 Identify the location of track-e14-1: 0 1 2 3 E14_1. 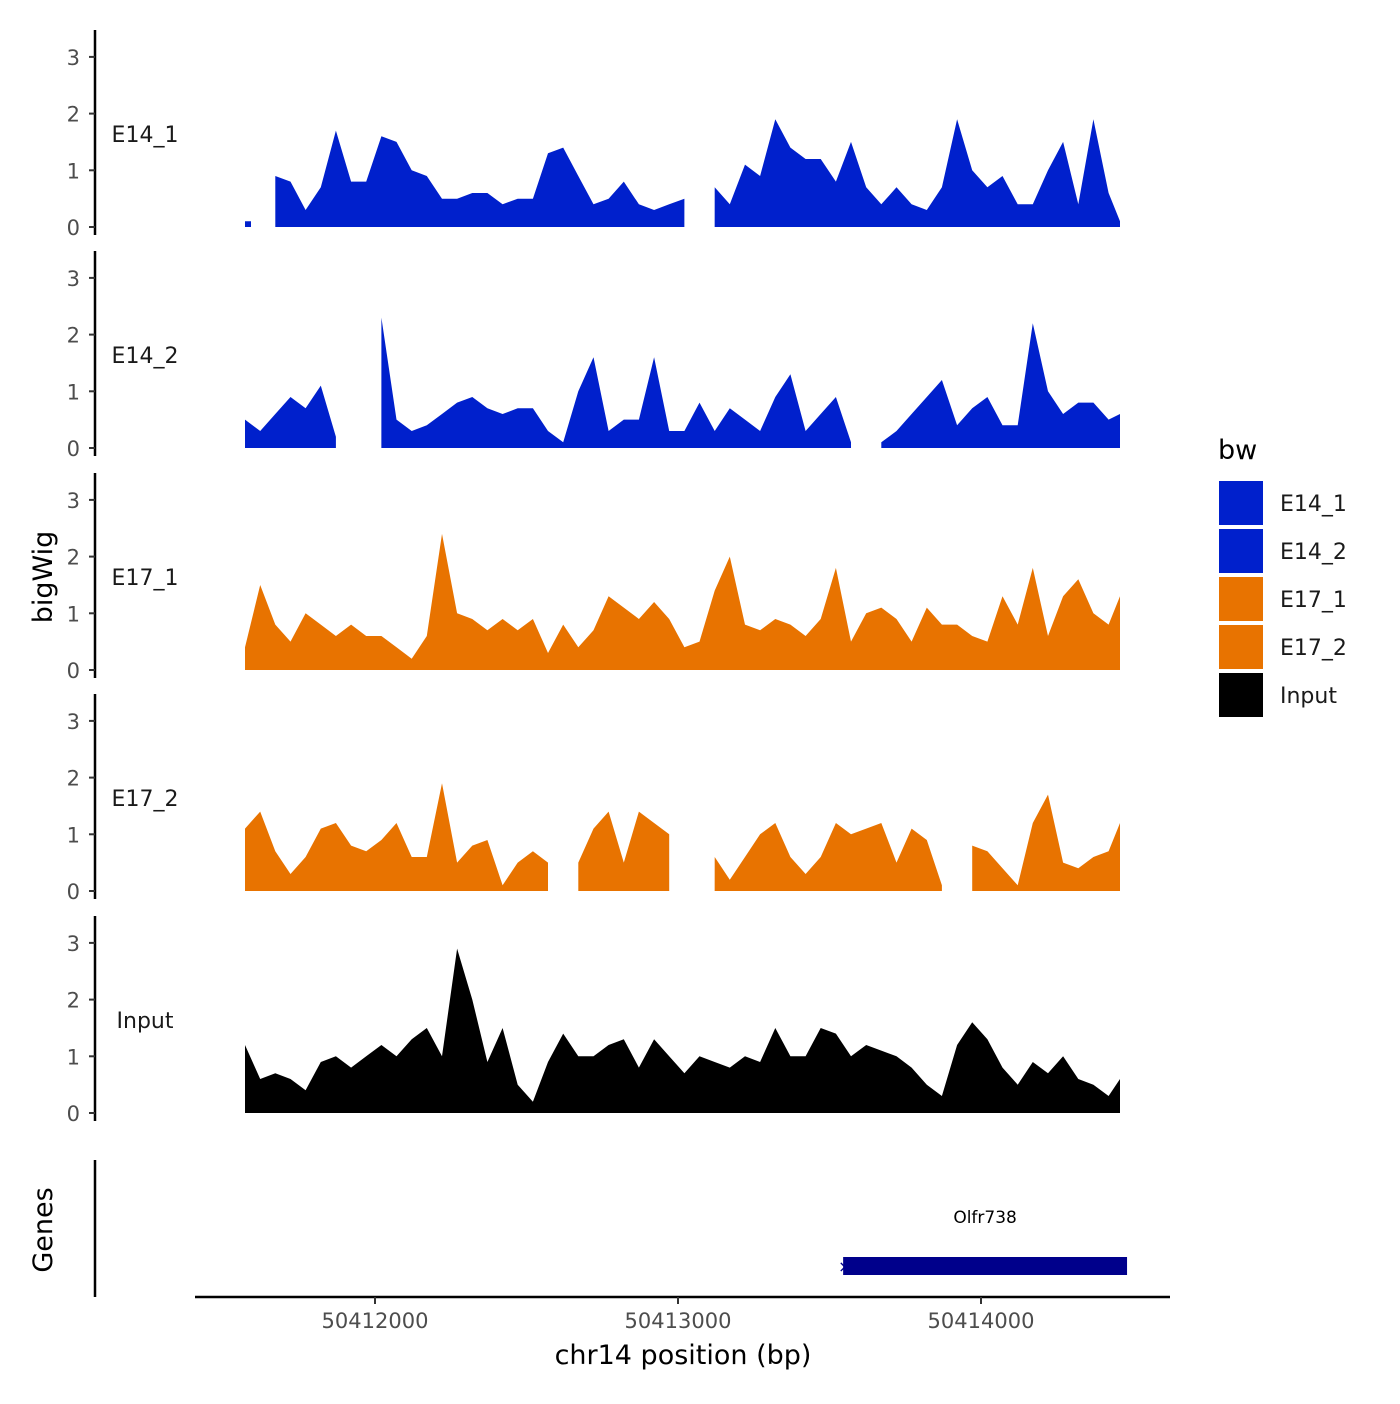
(593, 135).